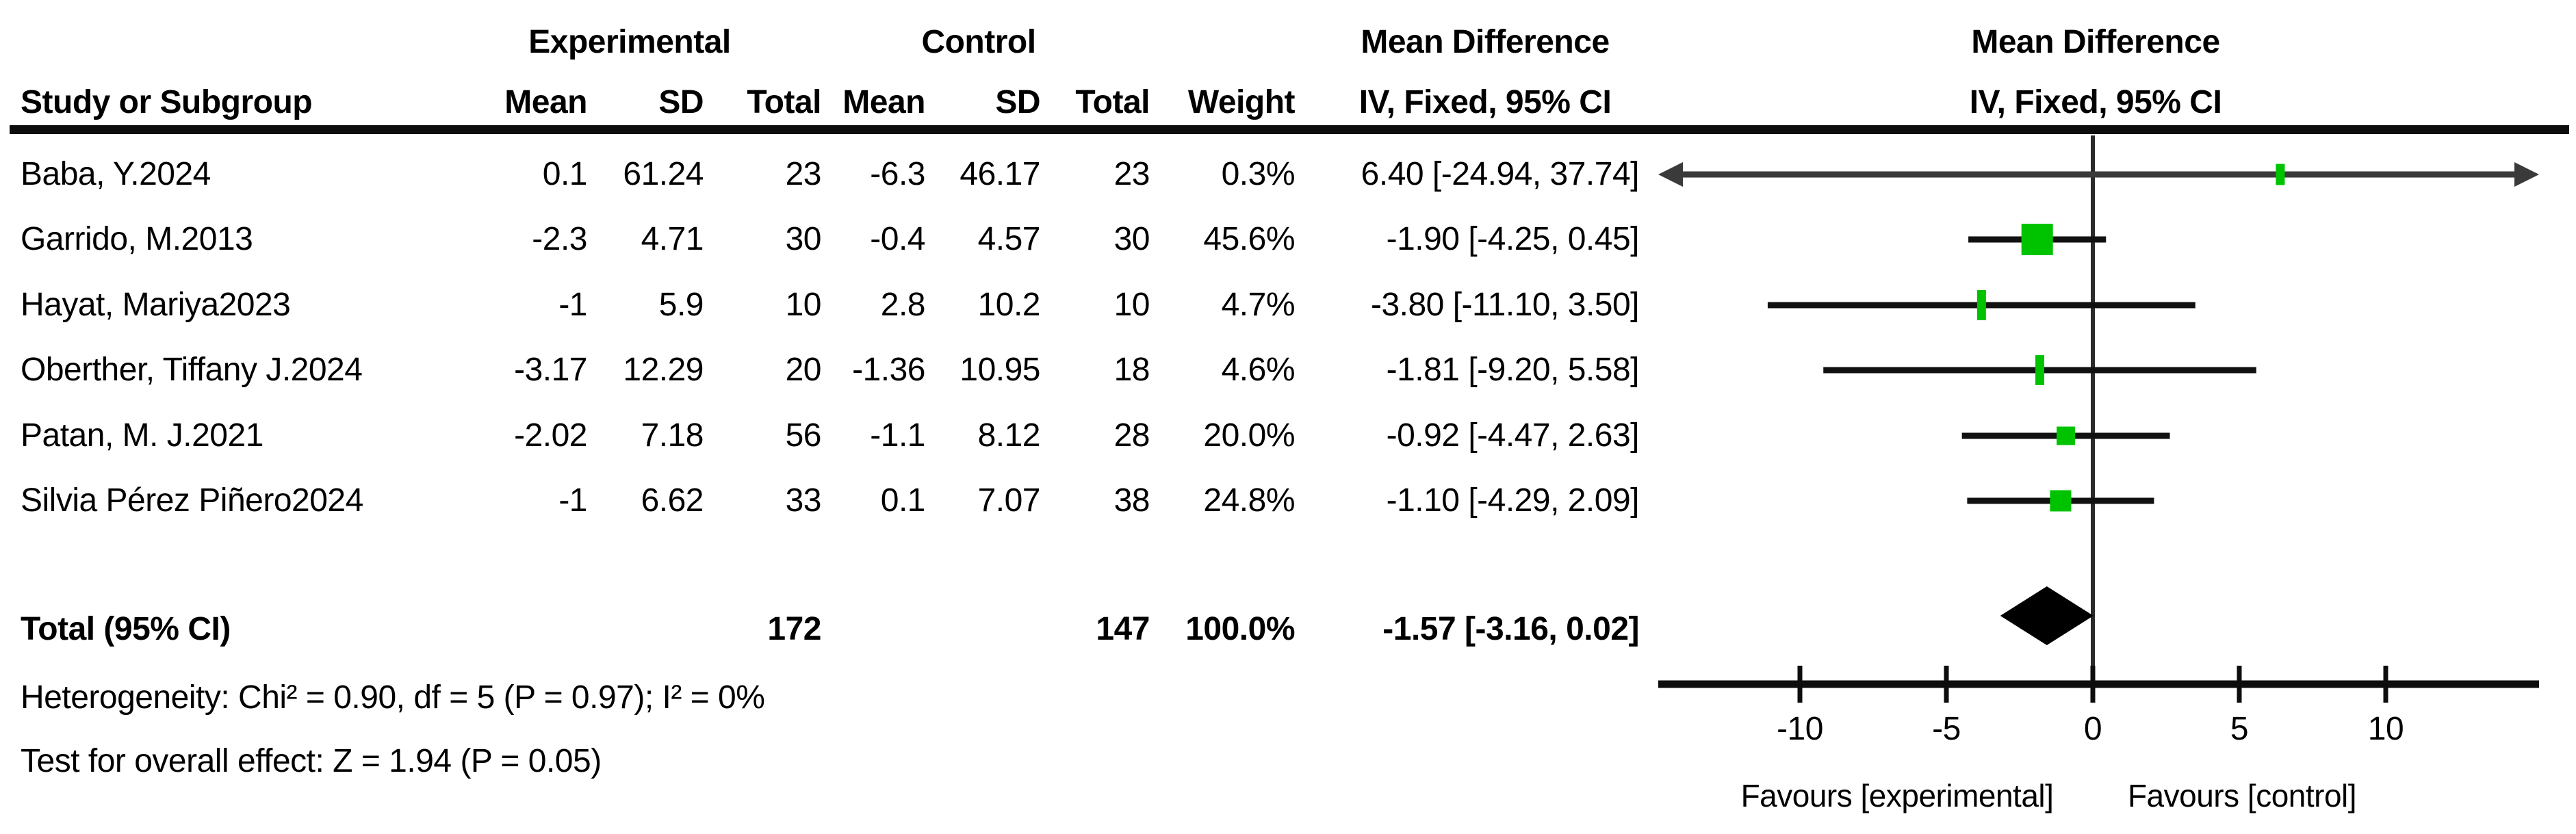 The image size is (2576, 834). I want to click on col-header-mean-exp: Mean, so click(545, 102).